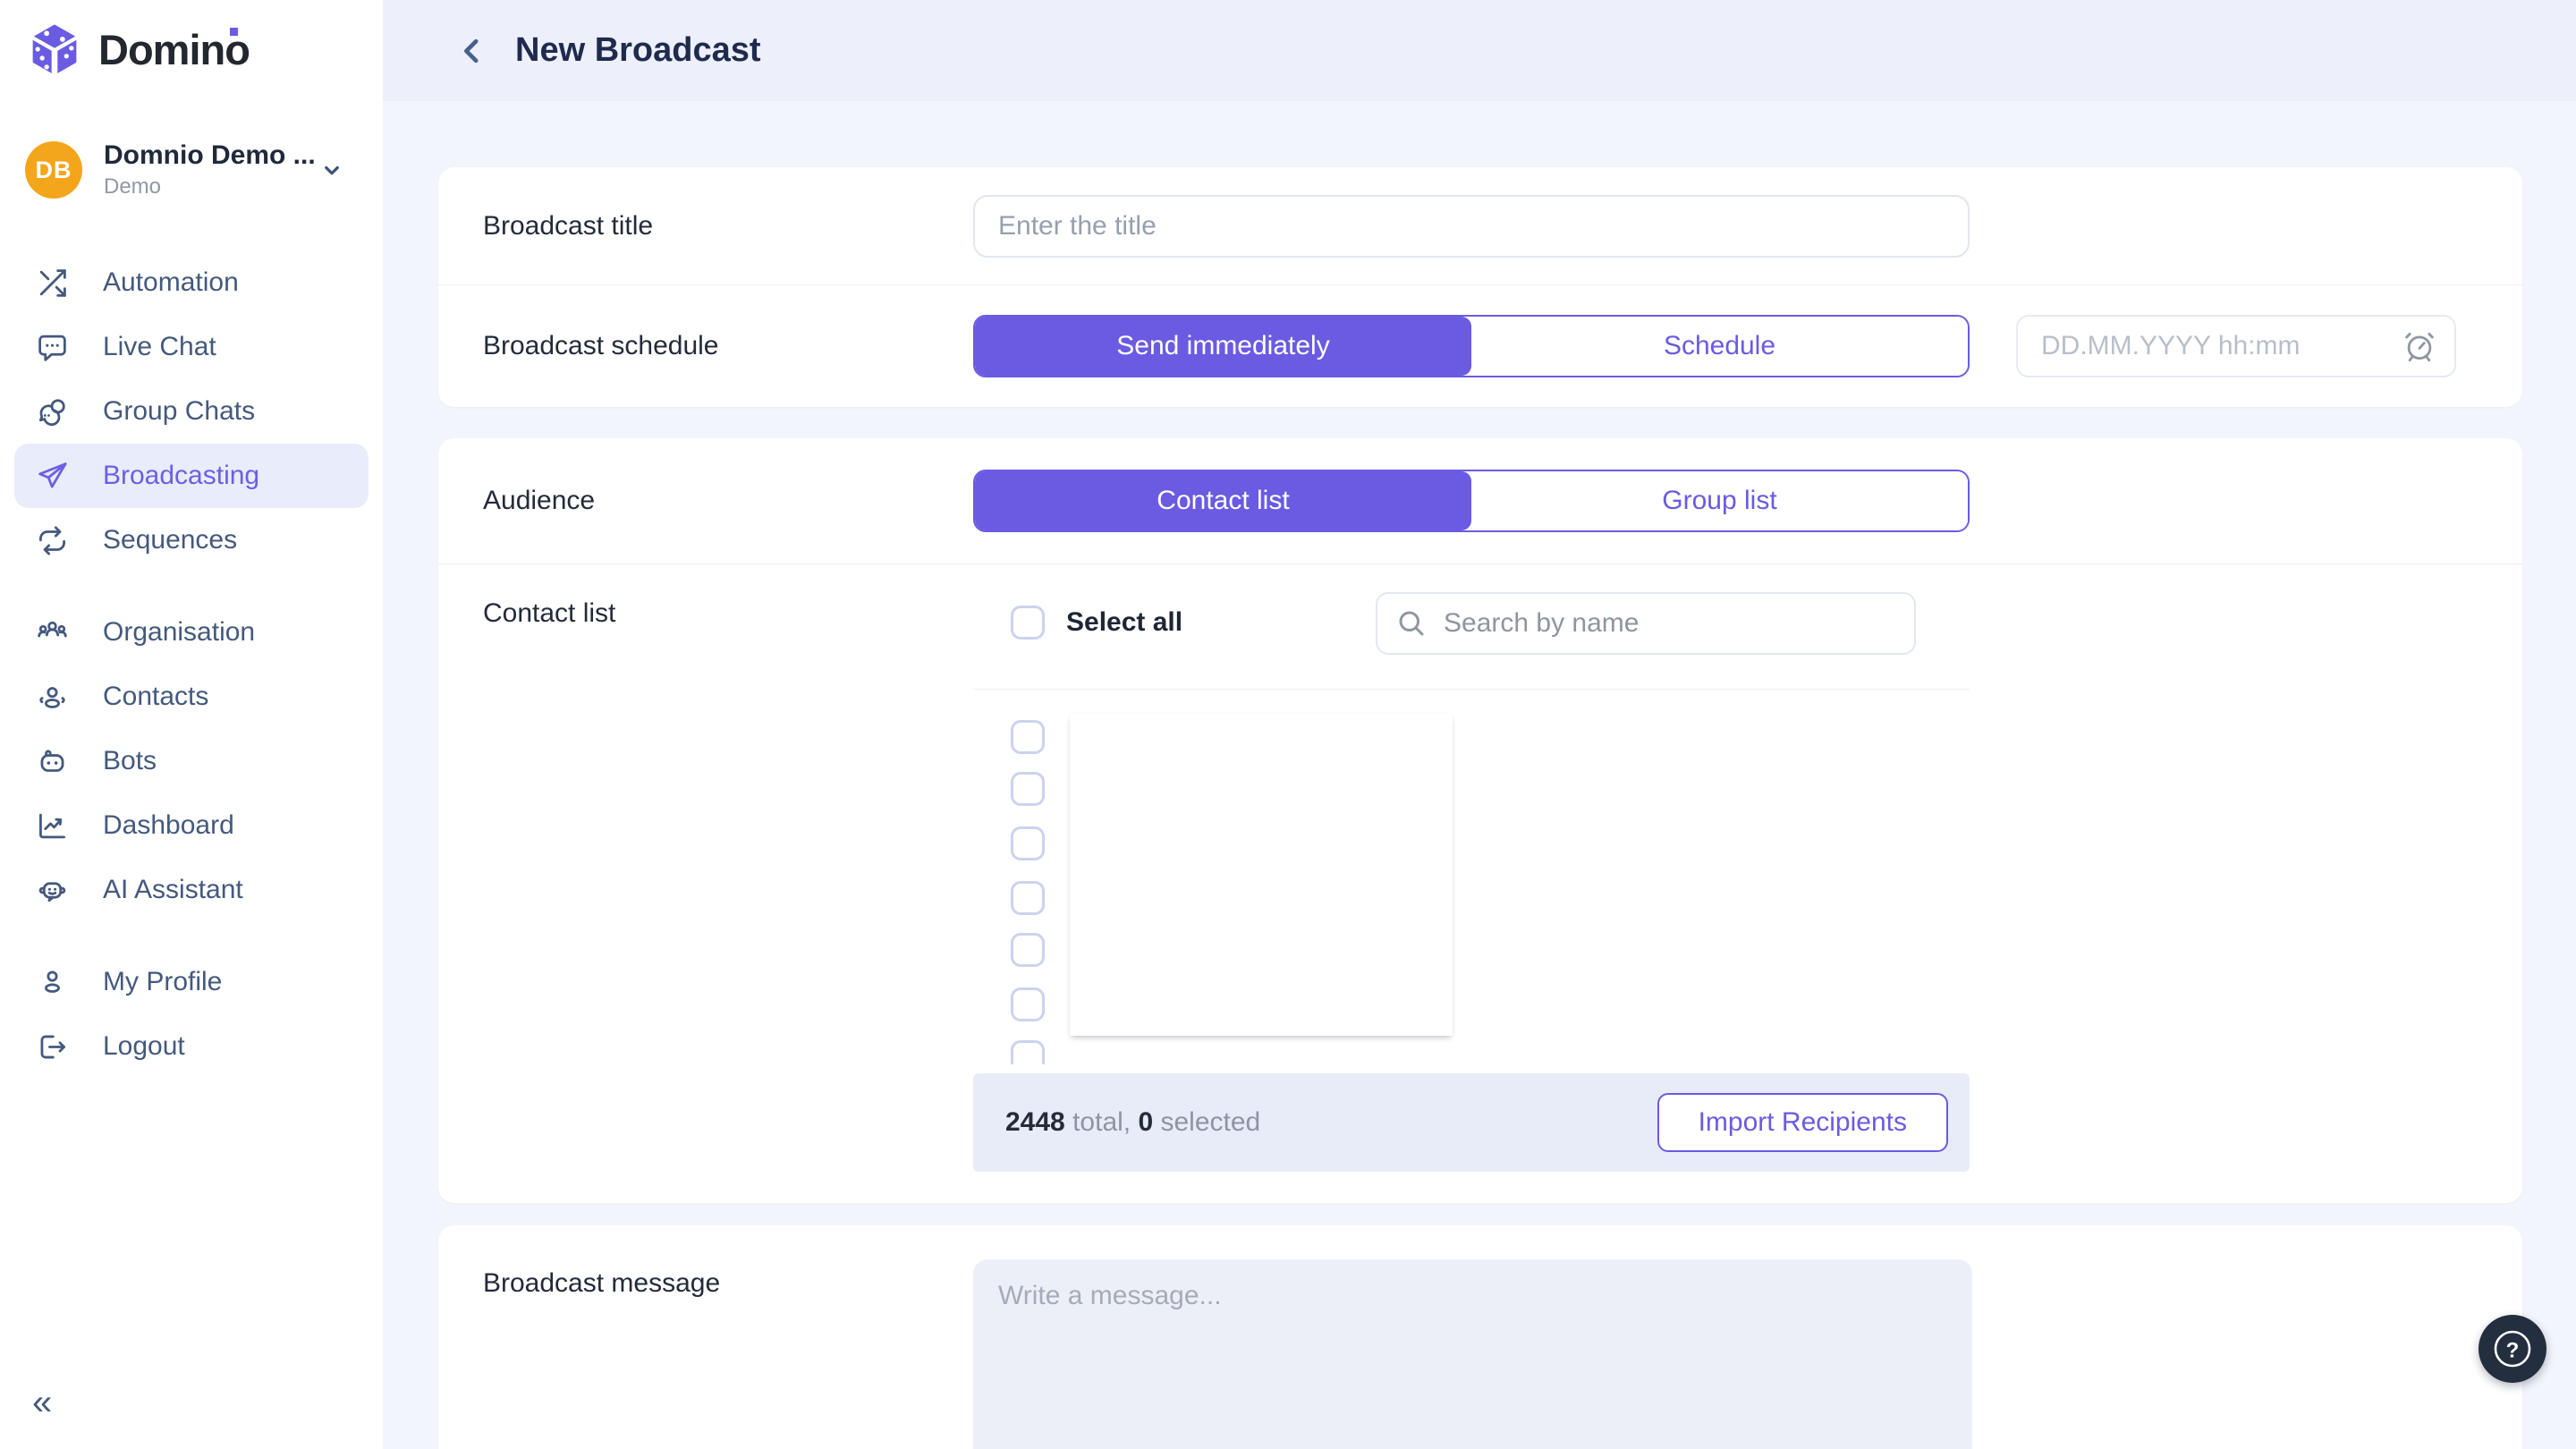  I want to click on schedule-toggle: Send immediately Schedule, so click(1471, 346).